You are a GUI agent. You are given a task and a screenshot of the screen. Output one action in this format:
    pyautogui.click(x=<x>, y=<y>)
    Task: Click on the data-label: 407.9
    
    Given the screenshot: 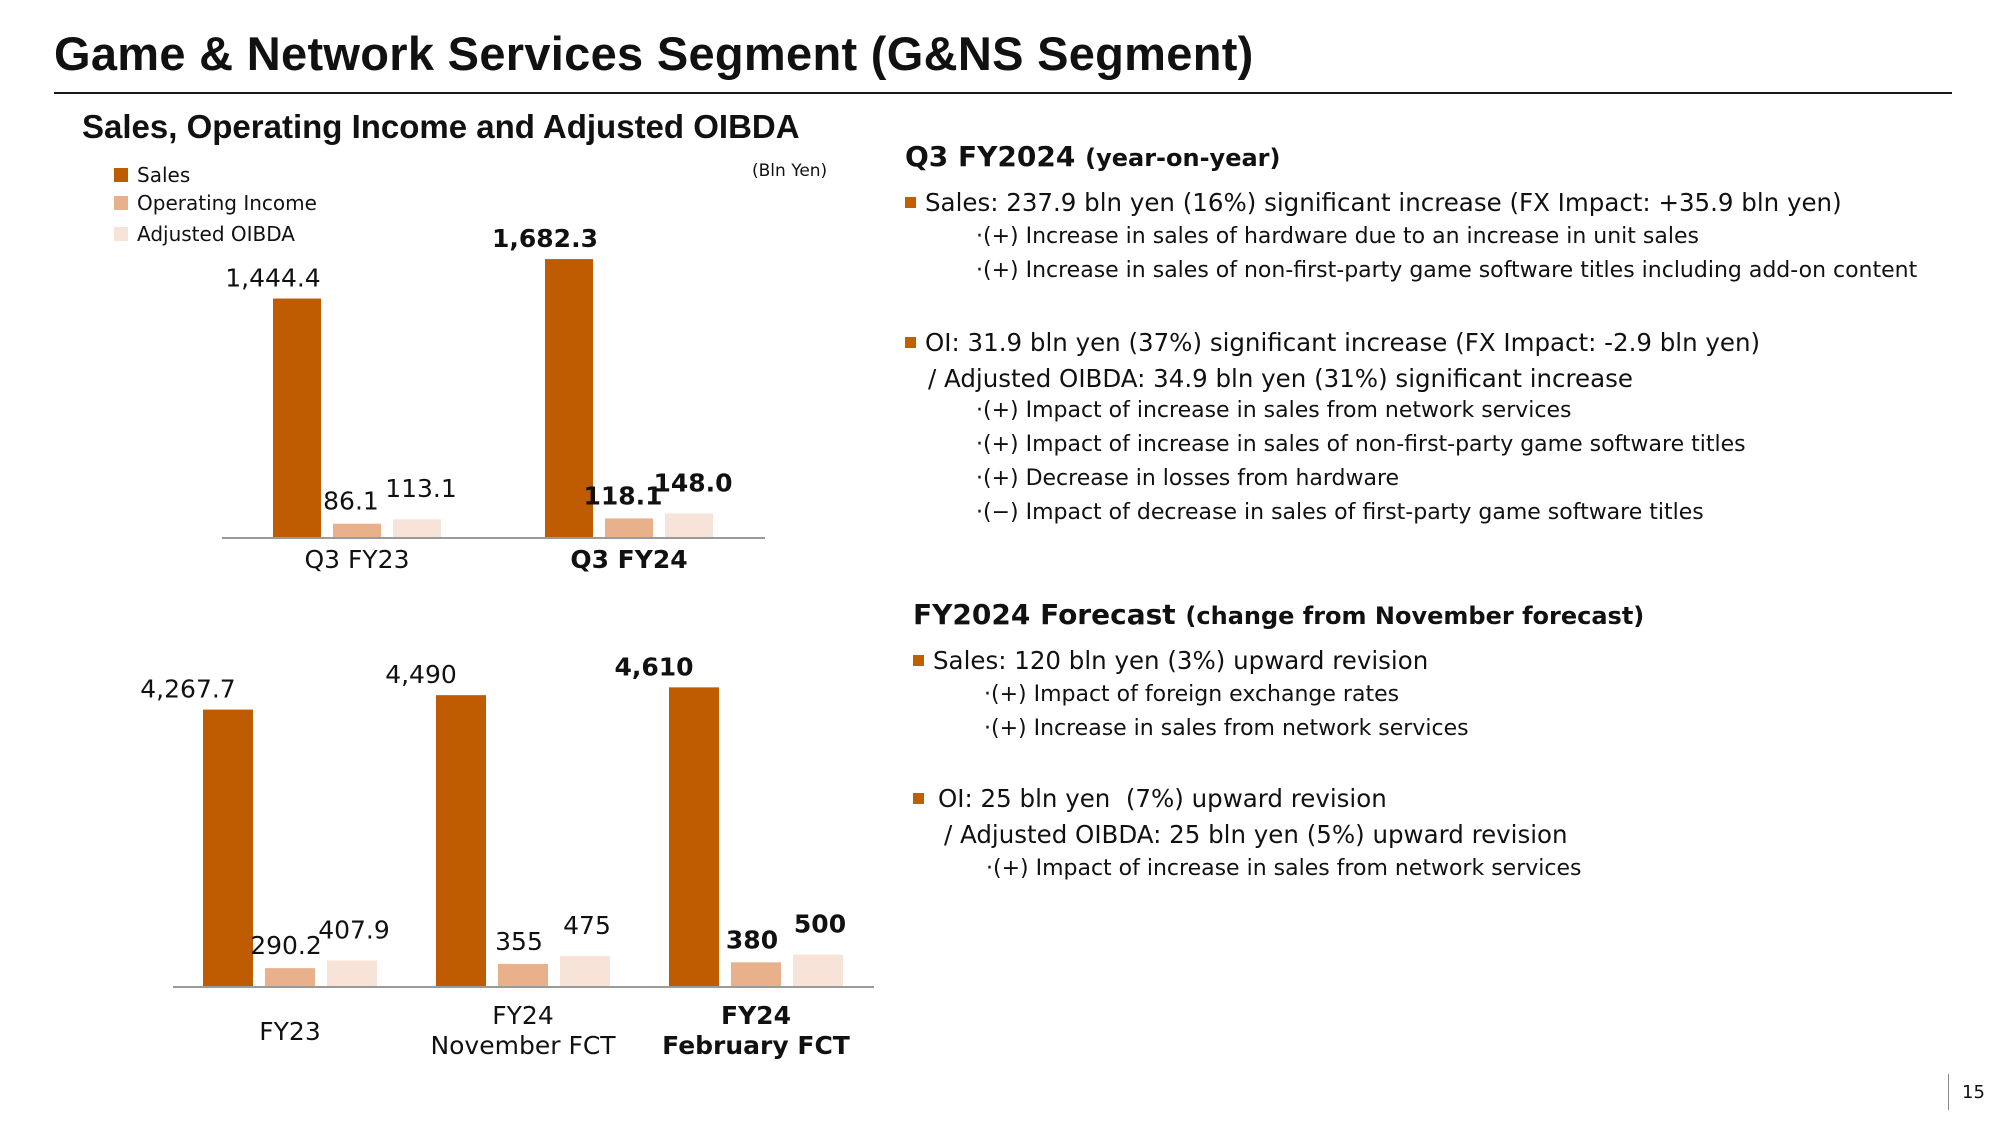 What is the action you would take?
    pyautogui.click(x=354, y=929)
    